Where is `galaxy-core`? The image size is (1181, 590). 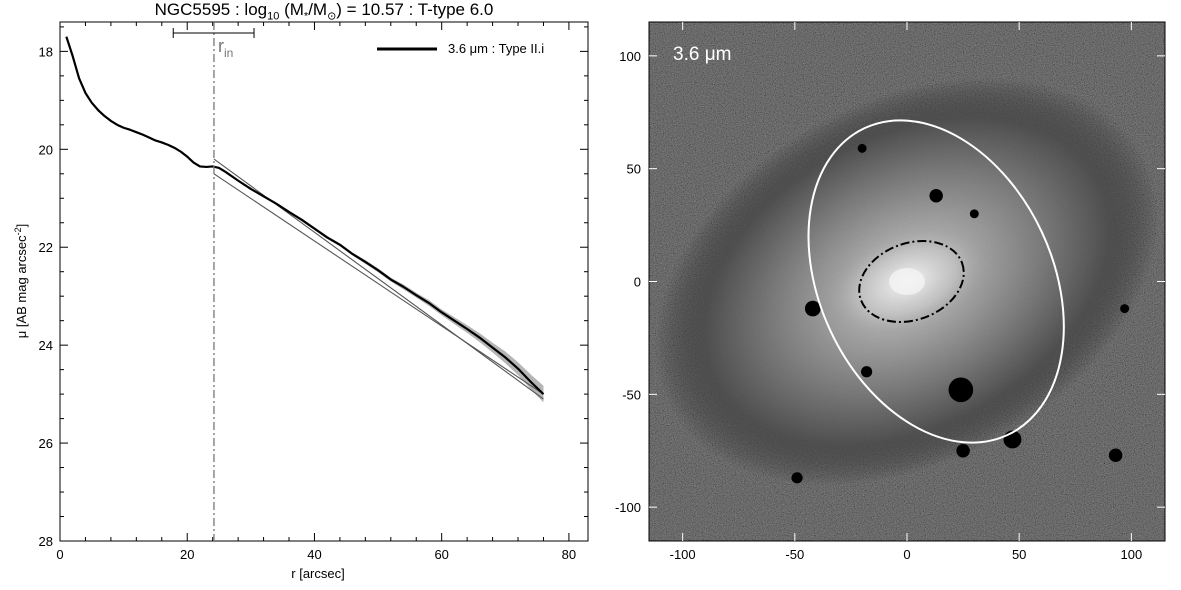
galaxy-core is located at coordinates (907, 281).